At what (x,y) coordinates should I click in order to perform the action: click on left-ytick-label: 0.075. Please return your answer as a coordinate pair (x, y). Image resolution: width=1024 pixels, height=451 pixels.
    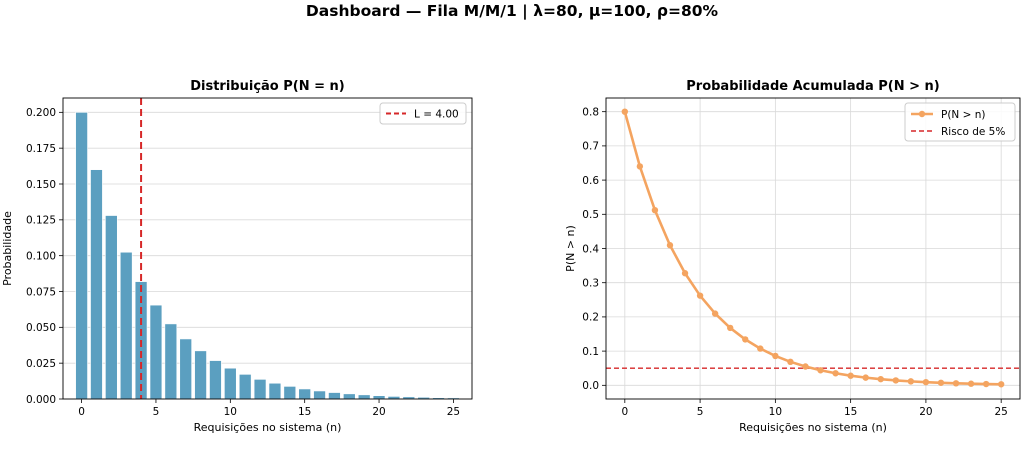
    Looking at the image, I should click on (41, 292).